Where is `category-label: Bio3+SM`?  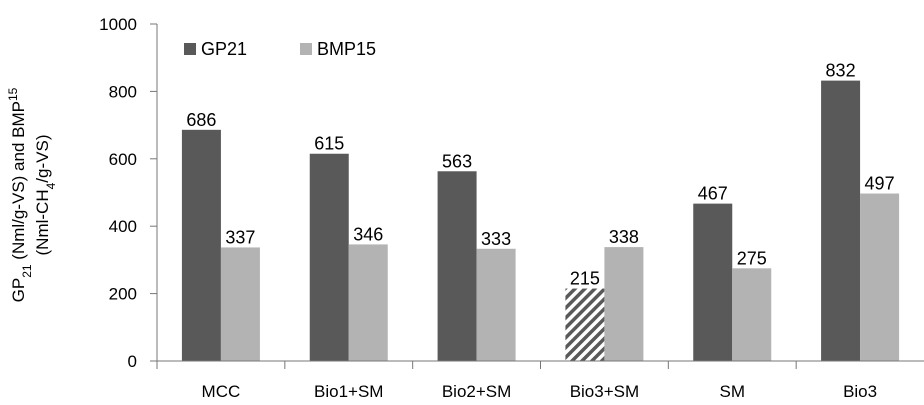 category-label: Bio3+SM is located at coordinates (604, 391).